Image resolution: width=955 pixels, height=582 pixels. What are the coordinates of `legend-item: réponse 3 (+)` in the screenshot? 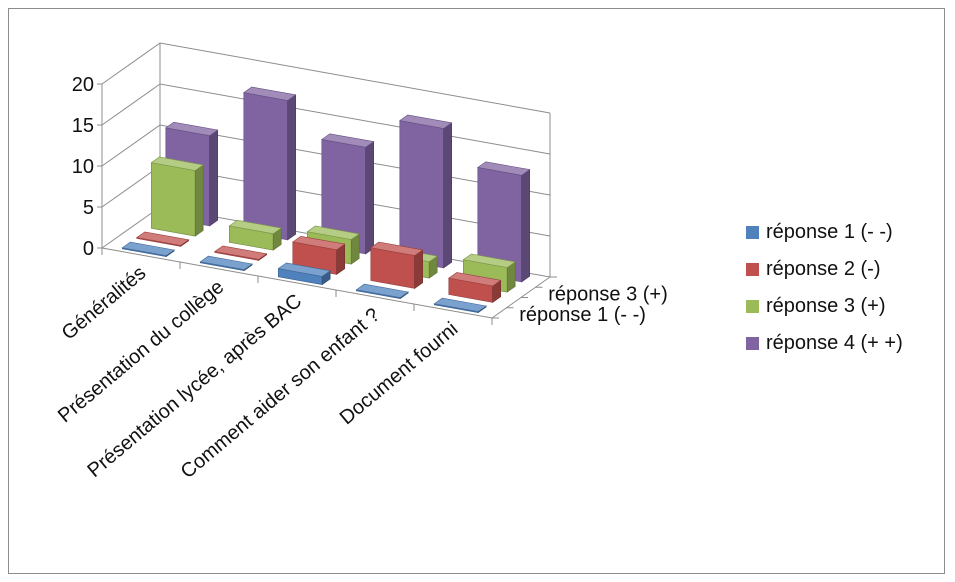 It's located at (824, 306).